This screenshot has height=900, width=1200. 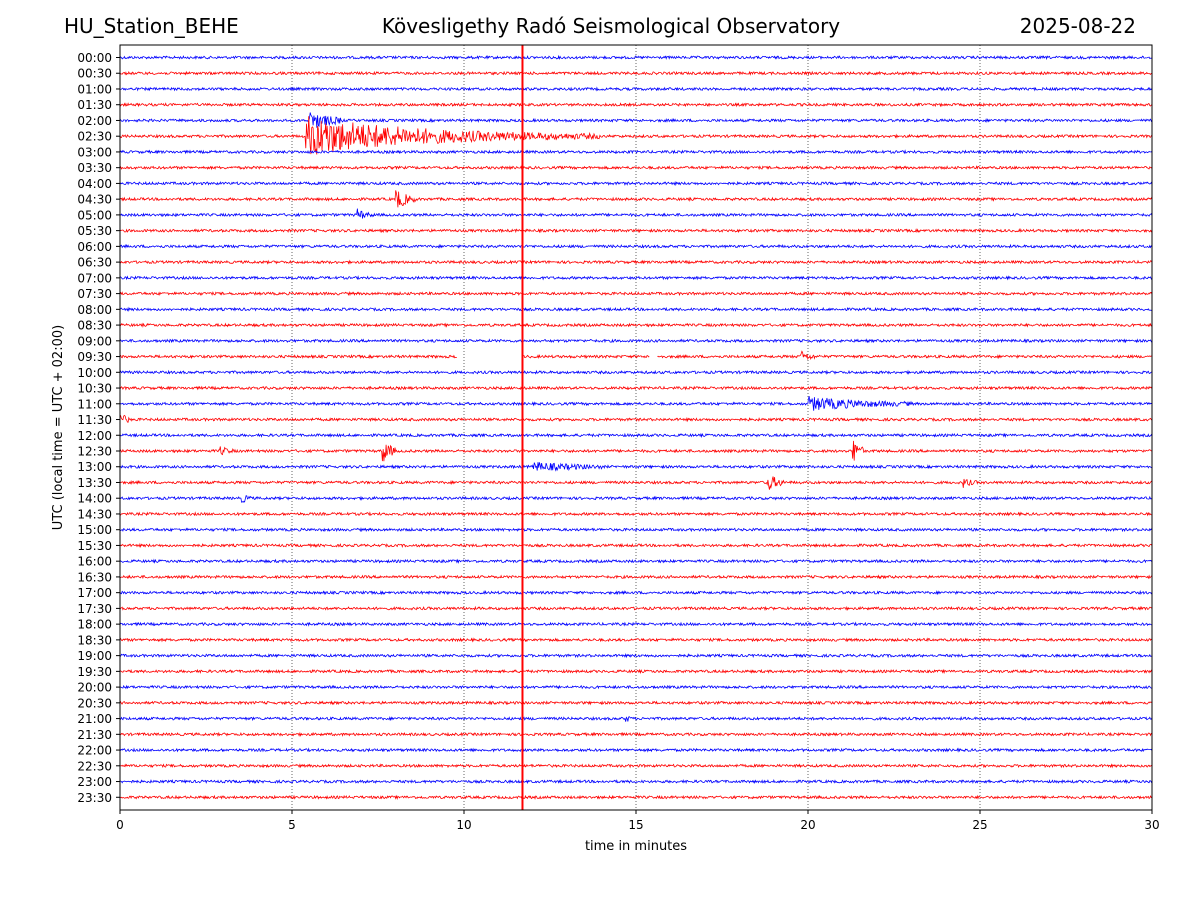 I want to click on y-tick-label: 12:30, so click(x=94, y=452).